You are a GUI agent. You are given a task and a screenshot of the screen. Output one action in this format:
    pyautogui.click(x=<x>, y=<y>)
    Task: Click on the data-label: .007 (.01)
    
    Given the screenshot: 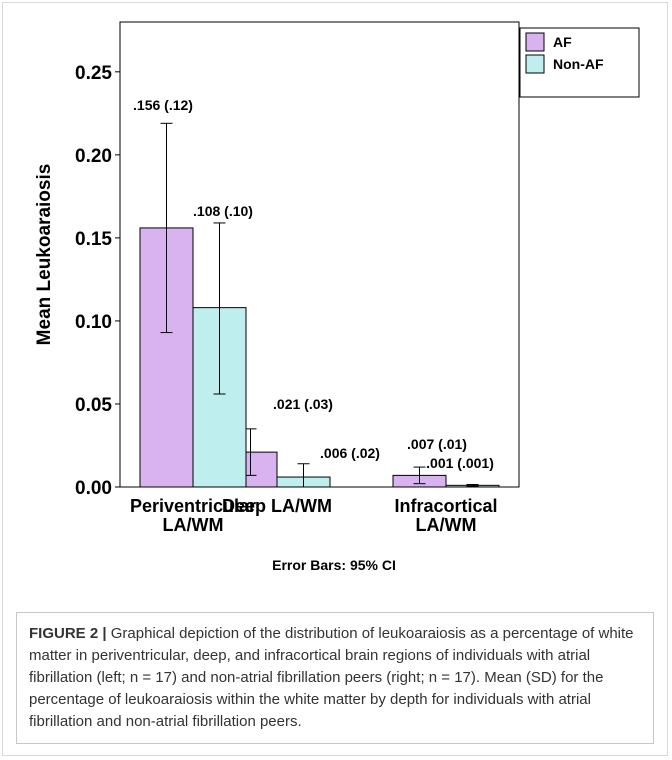 What is the action you would take?
    pyautogui.click(x=437, y=444)
    